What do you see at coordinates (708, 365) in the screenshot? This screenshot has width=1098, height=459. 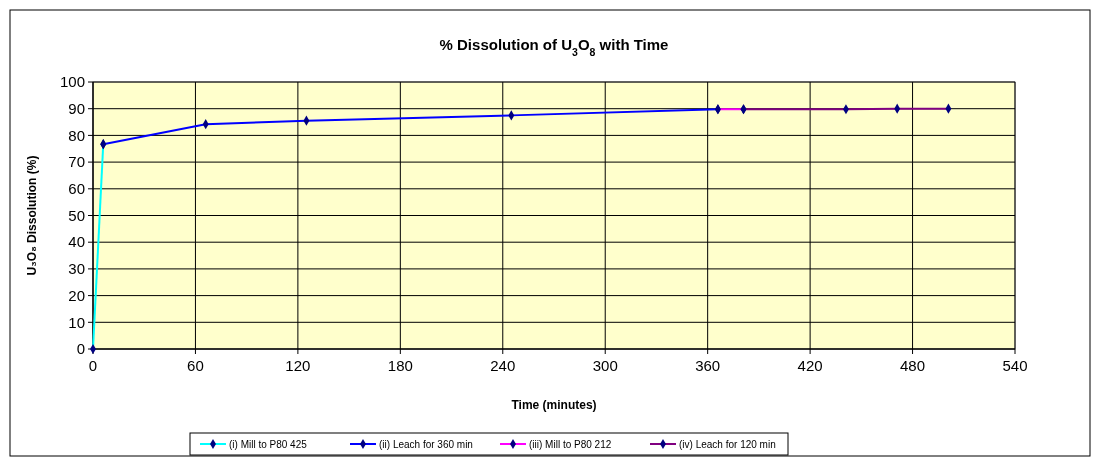 I see `x-tick-label: 360` at bounding box center [708, 365].